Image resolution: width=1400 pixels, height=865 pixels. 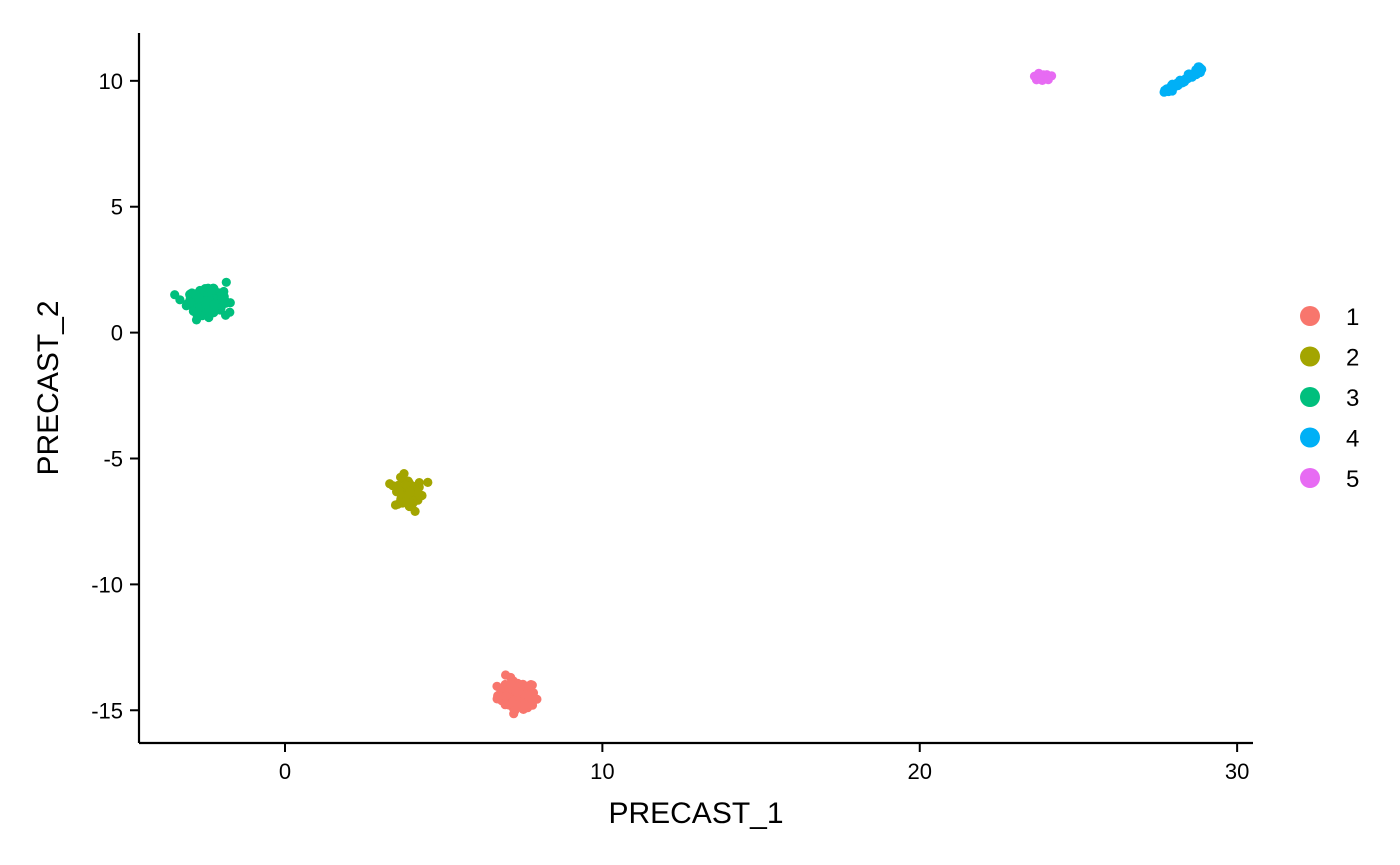 I want to click on x-tick-label: 30, so click(x=1237, y=771).